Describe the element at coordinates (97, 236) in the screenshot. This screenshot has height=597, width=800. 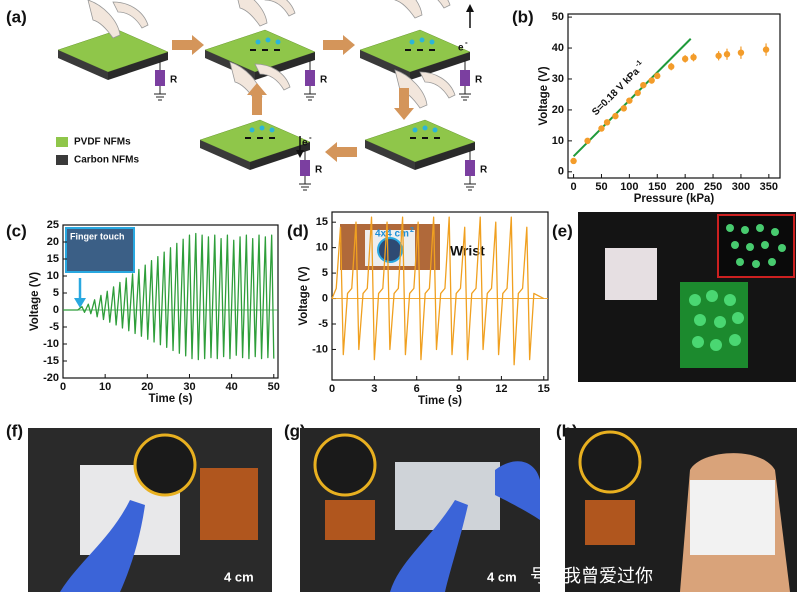
I see `inset-label: Finger touch` at that location.